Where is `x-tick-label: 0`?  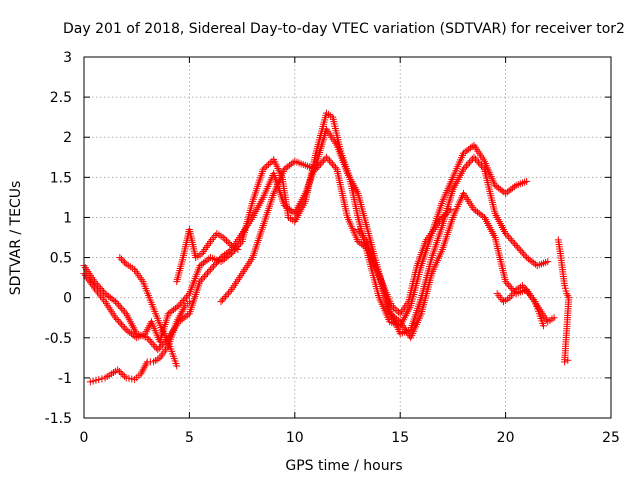
x-tick-label: 0 is located at coordinates (84, 438).